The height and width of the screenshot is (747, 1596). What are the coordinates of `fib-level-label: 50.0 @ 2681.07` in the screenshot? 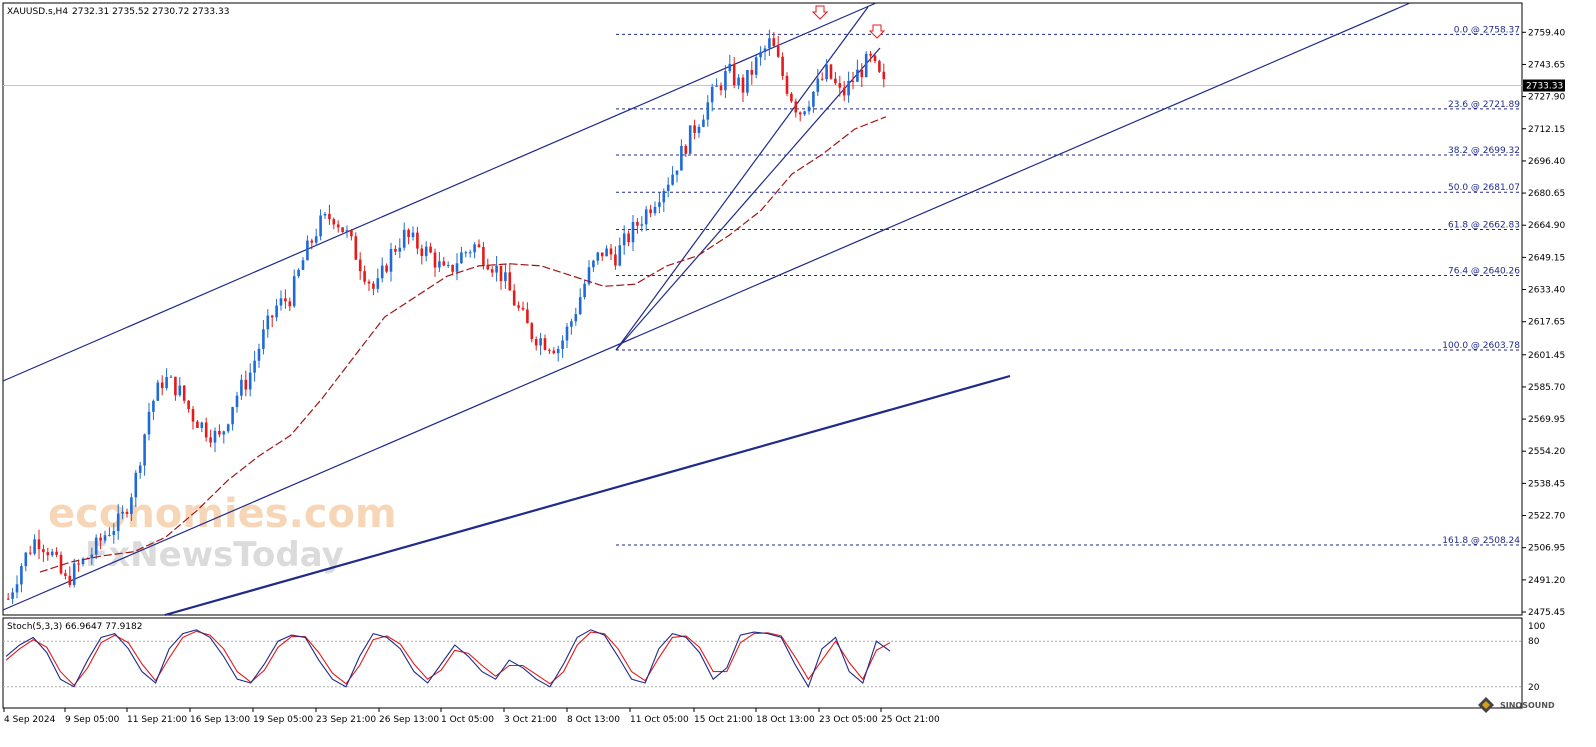 It's located at (1484, 188).